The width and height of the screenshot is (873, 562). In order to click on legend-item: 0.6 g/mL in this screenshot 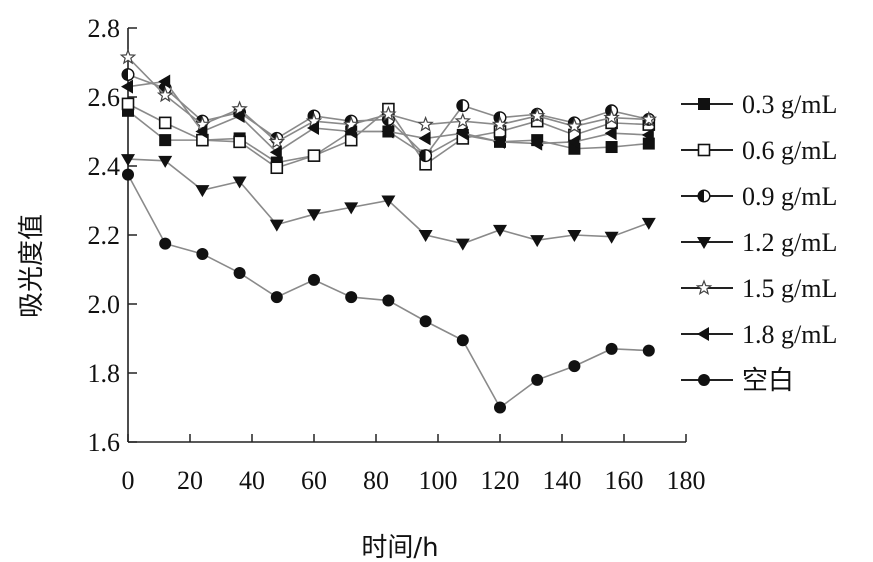, I will do `click(759, 150)`.